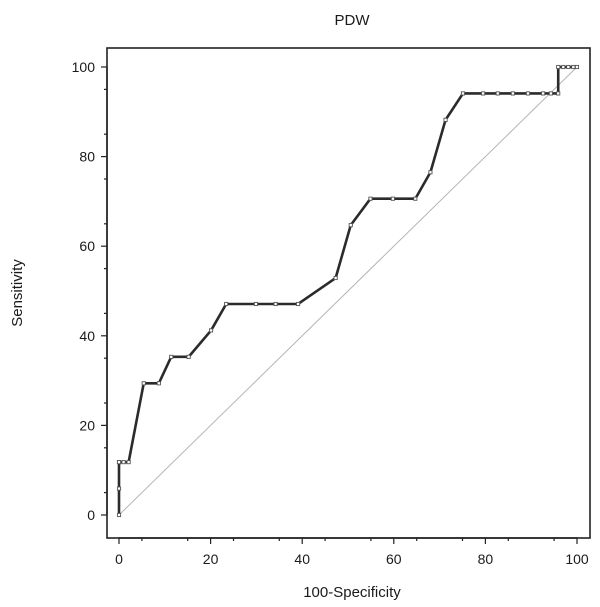  What do you see at coordinates (486, 559) in the screenshot?
I see `x-tick-label: 80` at bounding box center [486, 559].